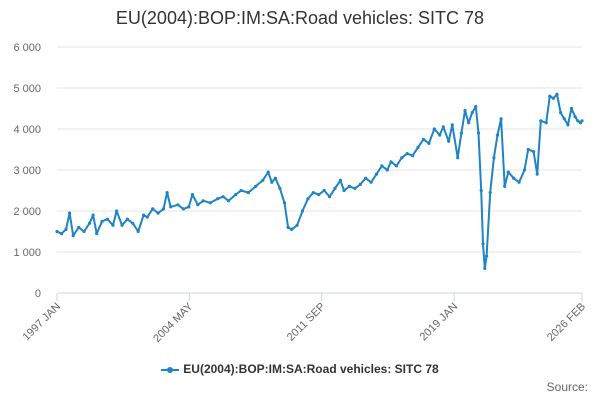 The height and width of the screenshot is (400, 600). I want to click on credits: Source:, so click(567, 387).